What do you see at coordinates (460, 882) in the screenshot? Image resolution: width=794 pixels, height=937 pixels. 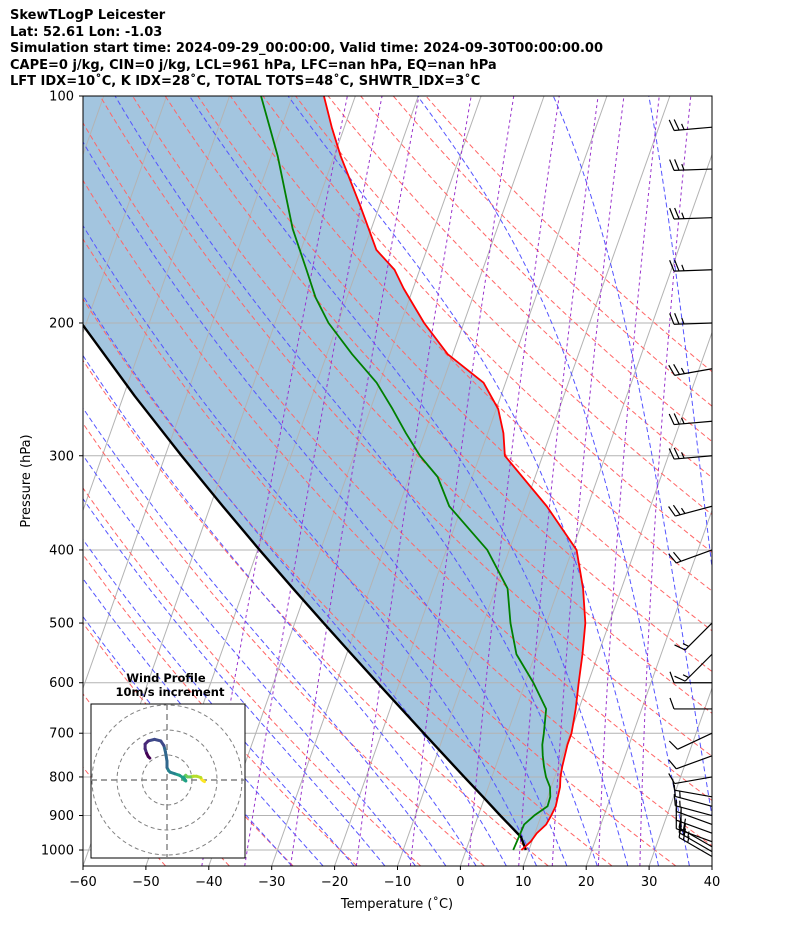 I see `x-tick-label: 0` at bounding box center [460, 882].